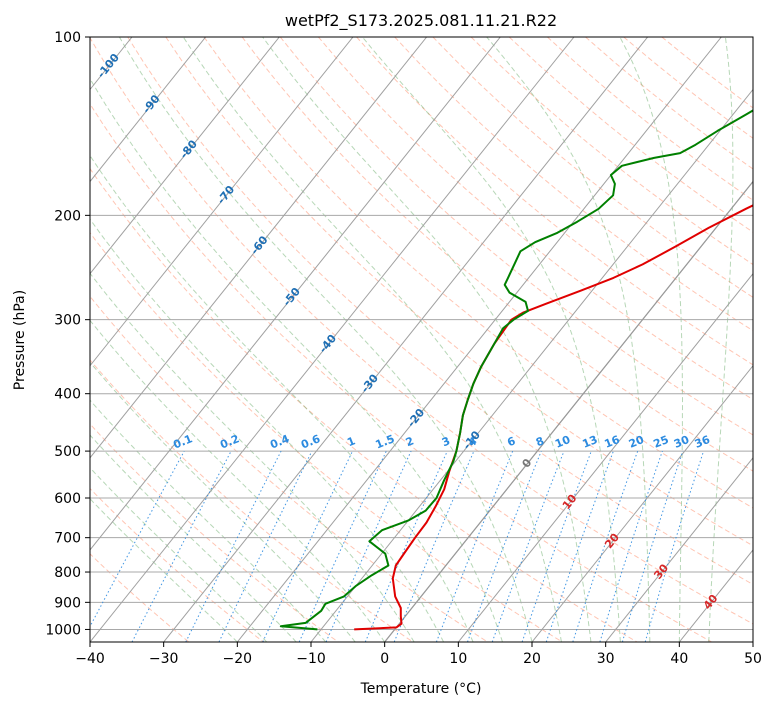 The image size is (775, 708). What do you see at coordinates (90, 659) in the screenshot?
I see `x-tick-label: −40` at bounding box center [90, 659].